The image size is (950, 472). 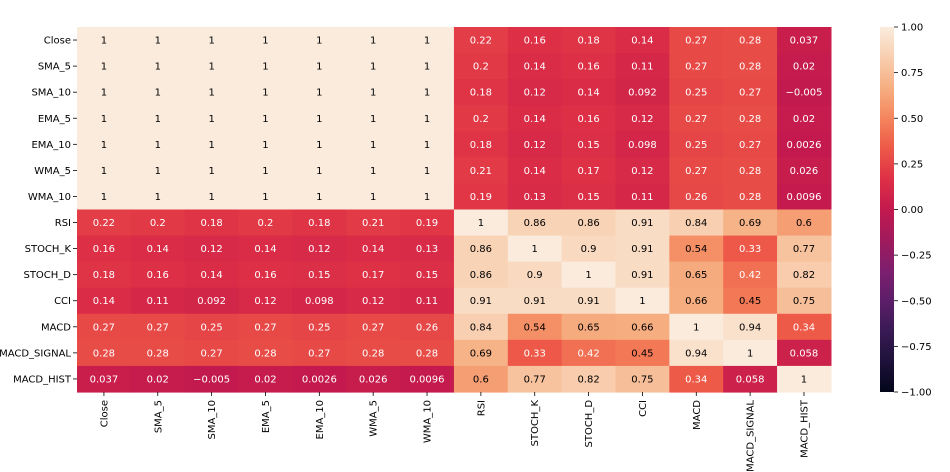 What do you see at coordinates (912, 210) in the screenshot?
I see `colorbar-tick-label: 0.00` at bounding box center [912, 210].